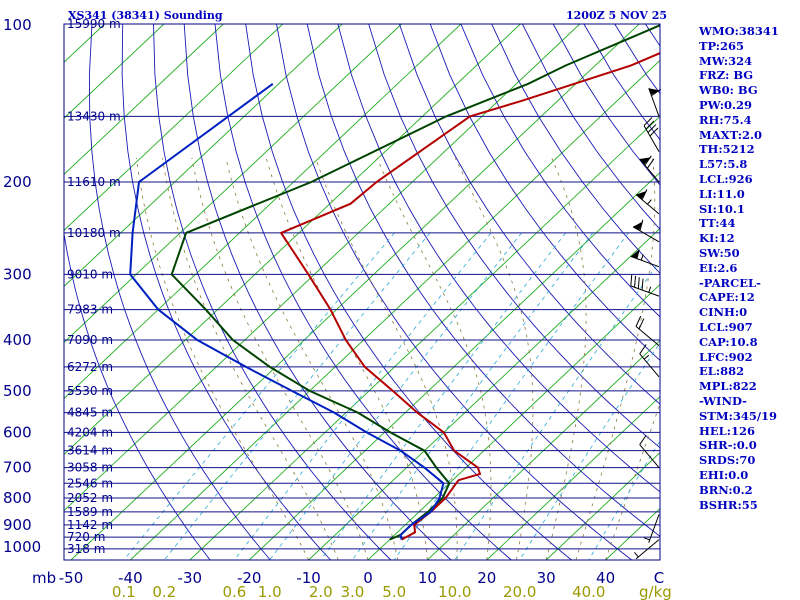  What do you see at coordinates (730, 134) in the screenshot?
I see `index-line: MAXT:2.0` at bounding box center [730, 134].